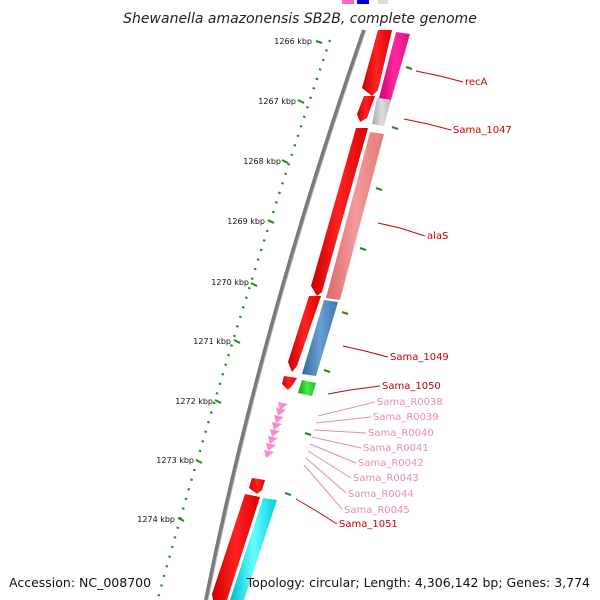 This screenshot has height=600, width=600. What do you see at coordinates (411, 386) in the screenshot?
I see `gene-label-Sama_1050: Sama_1050` at bounding box center [411, 386].